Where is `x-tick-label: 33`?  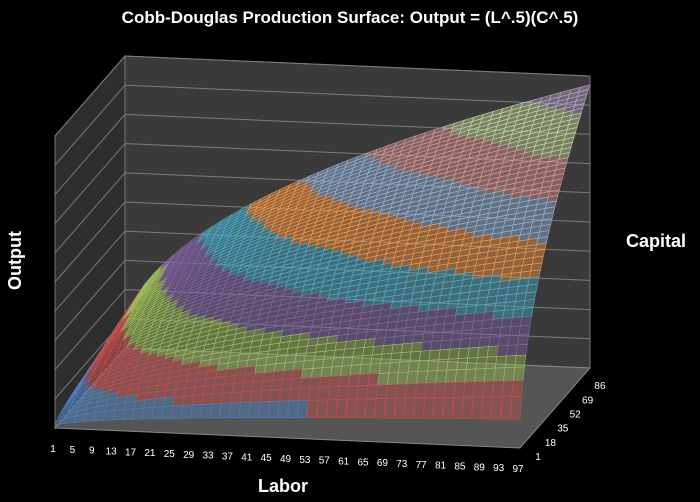 x-tick-label: 33 is located at coordinates (208, 456).